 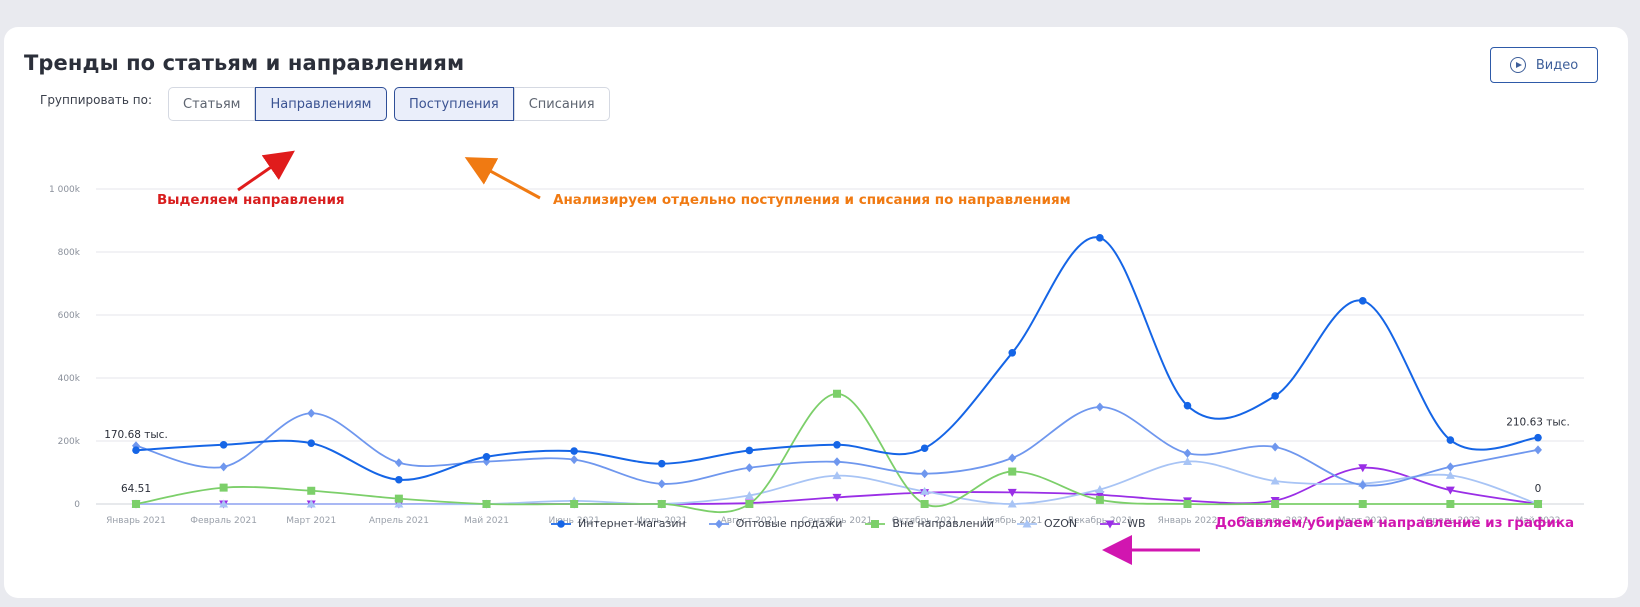 What do you see at coordinates (1110, 524) in the screenshot?
I see `legend-marker` at bounding box center [1110, 524].